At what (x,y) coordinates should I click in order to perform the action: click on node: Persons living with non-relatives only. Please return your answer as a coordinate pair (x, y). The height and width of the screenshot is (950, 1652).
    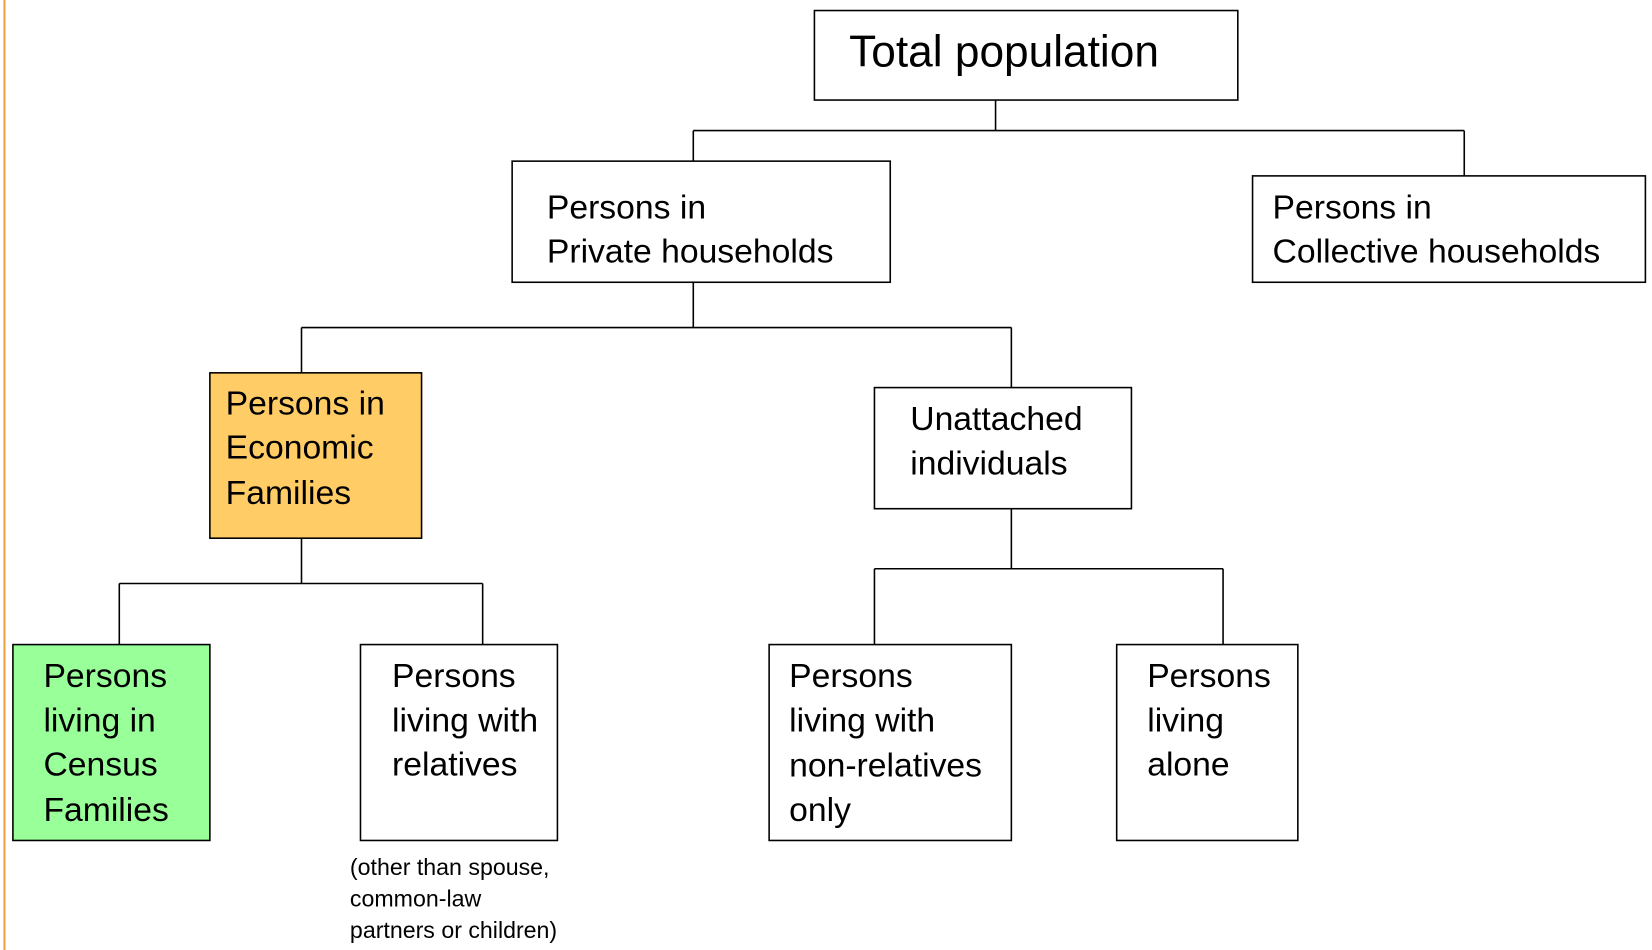
    Looking at the image, I should click on (890, 742).